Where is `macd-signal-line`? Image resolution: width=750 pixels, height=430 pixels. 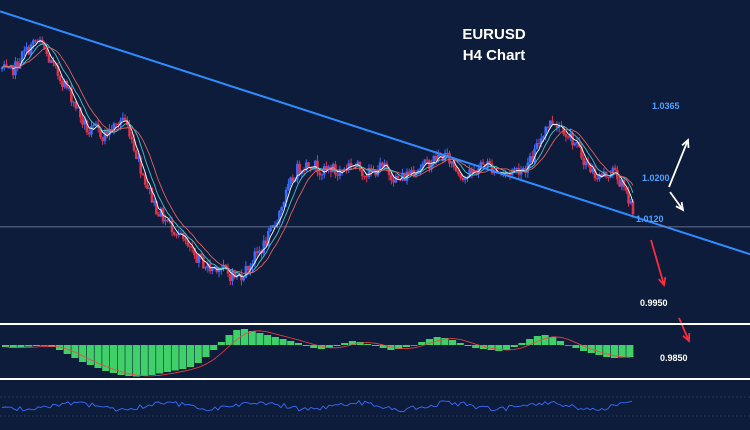
macd-signal-line is located at coordinates (318, 353).